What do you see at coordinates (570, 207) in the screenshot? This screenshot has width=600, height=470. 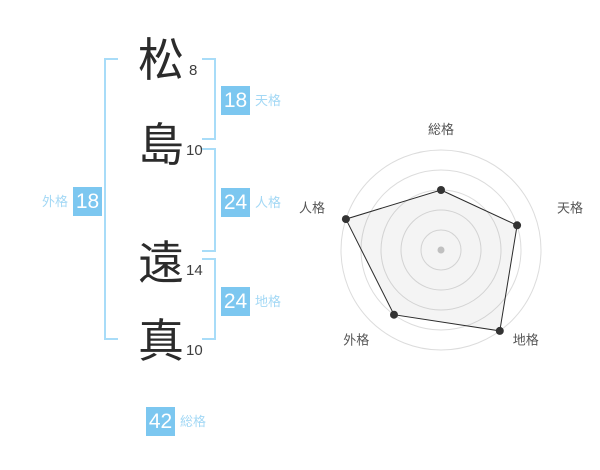 I see `radar-axis-label: 天格` at bounding box center [570, 207].